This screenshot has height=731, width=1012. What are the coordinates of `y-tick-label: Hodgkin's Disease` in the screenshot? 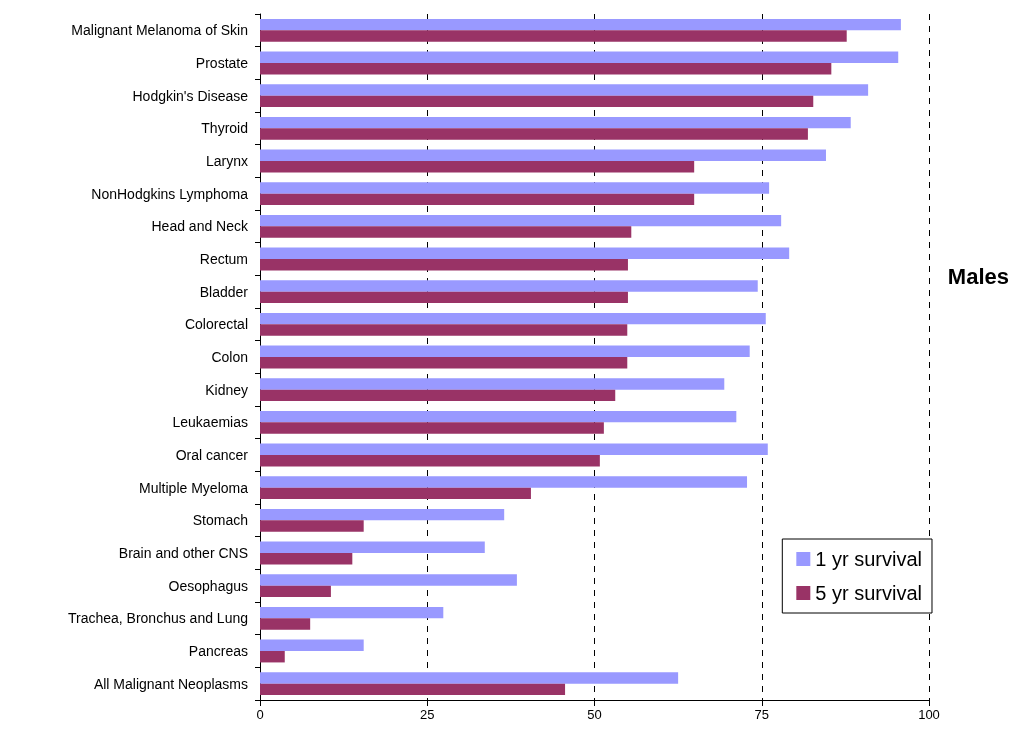 It's located at (190, 95).